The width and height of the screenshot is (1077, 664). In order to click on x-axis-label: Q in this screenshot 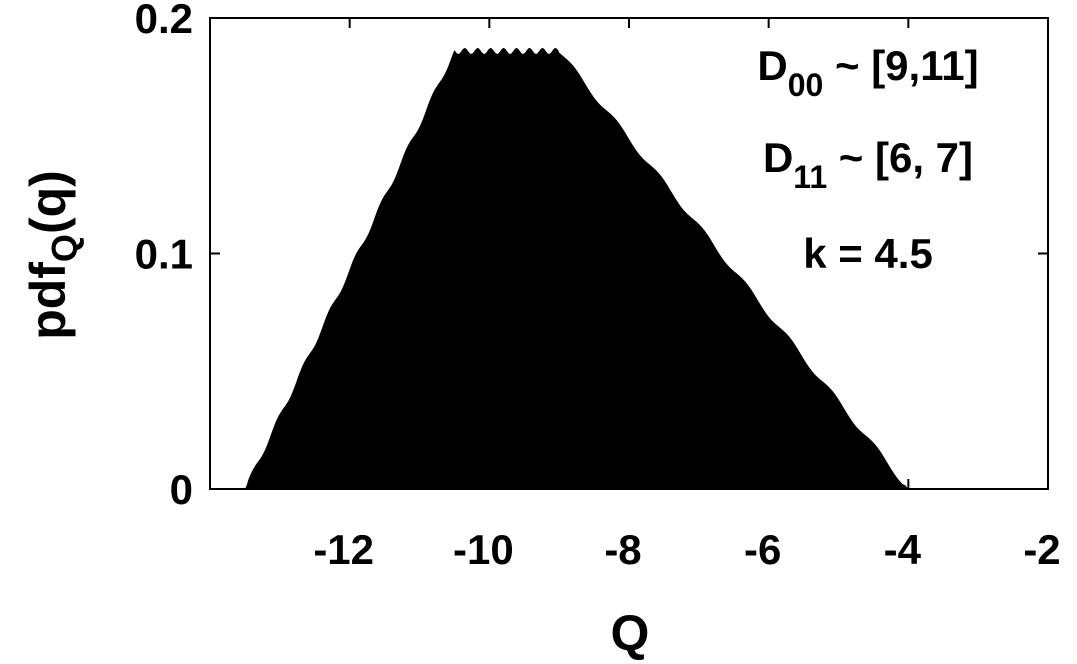, I will do `click(630, 633)`.